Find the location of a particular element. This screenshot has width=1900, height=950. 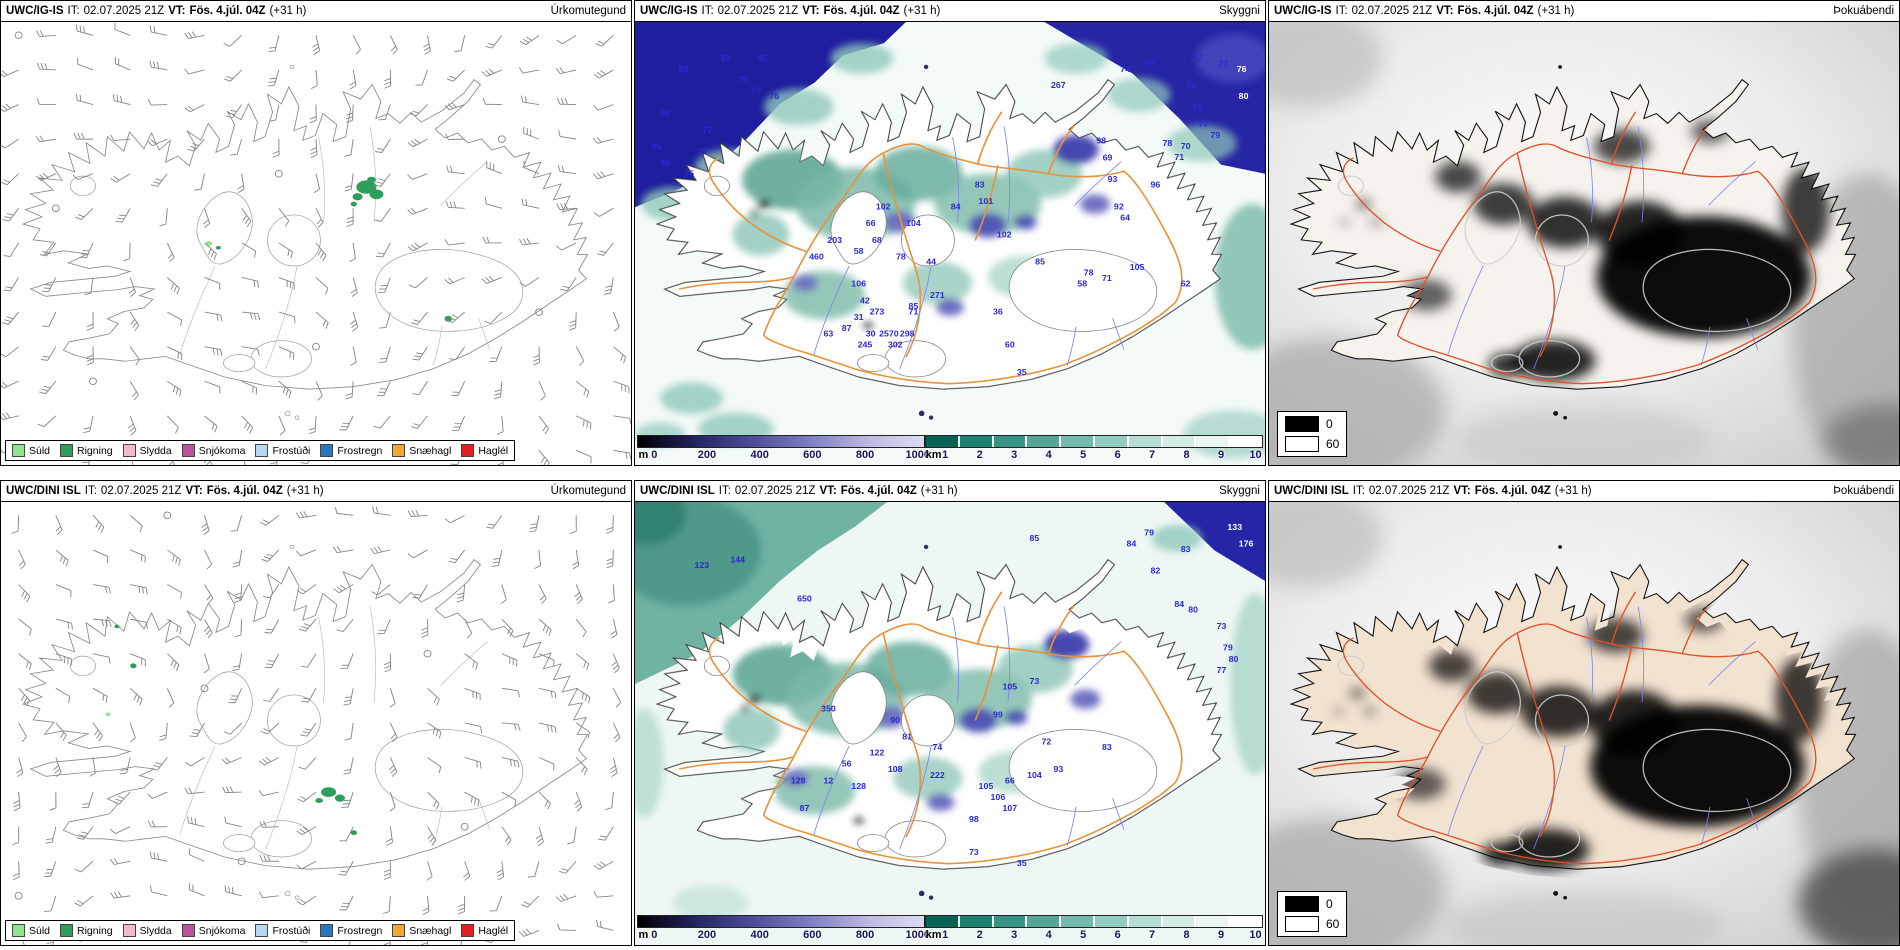

svg-text: 298 is located at coordinates (907, 333).